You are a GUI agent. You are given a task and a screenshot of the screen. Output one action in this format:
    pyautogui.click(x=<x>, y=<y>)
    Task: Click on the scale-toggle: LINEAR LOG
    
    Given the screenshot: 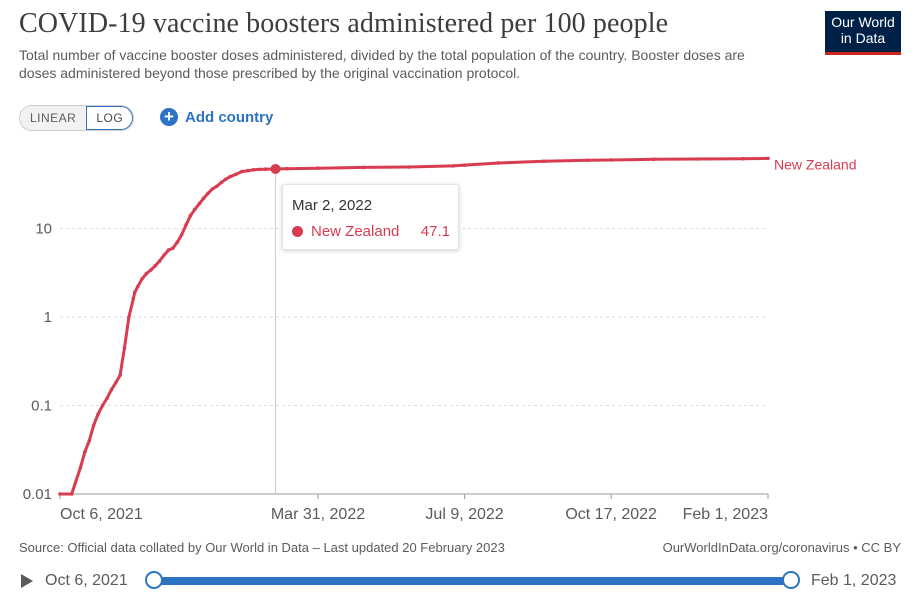 What is the action you would take?
    pyautogui.click(x=77, y=118)
    